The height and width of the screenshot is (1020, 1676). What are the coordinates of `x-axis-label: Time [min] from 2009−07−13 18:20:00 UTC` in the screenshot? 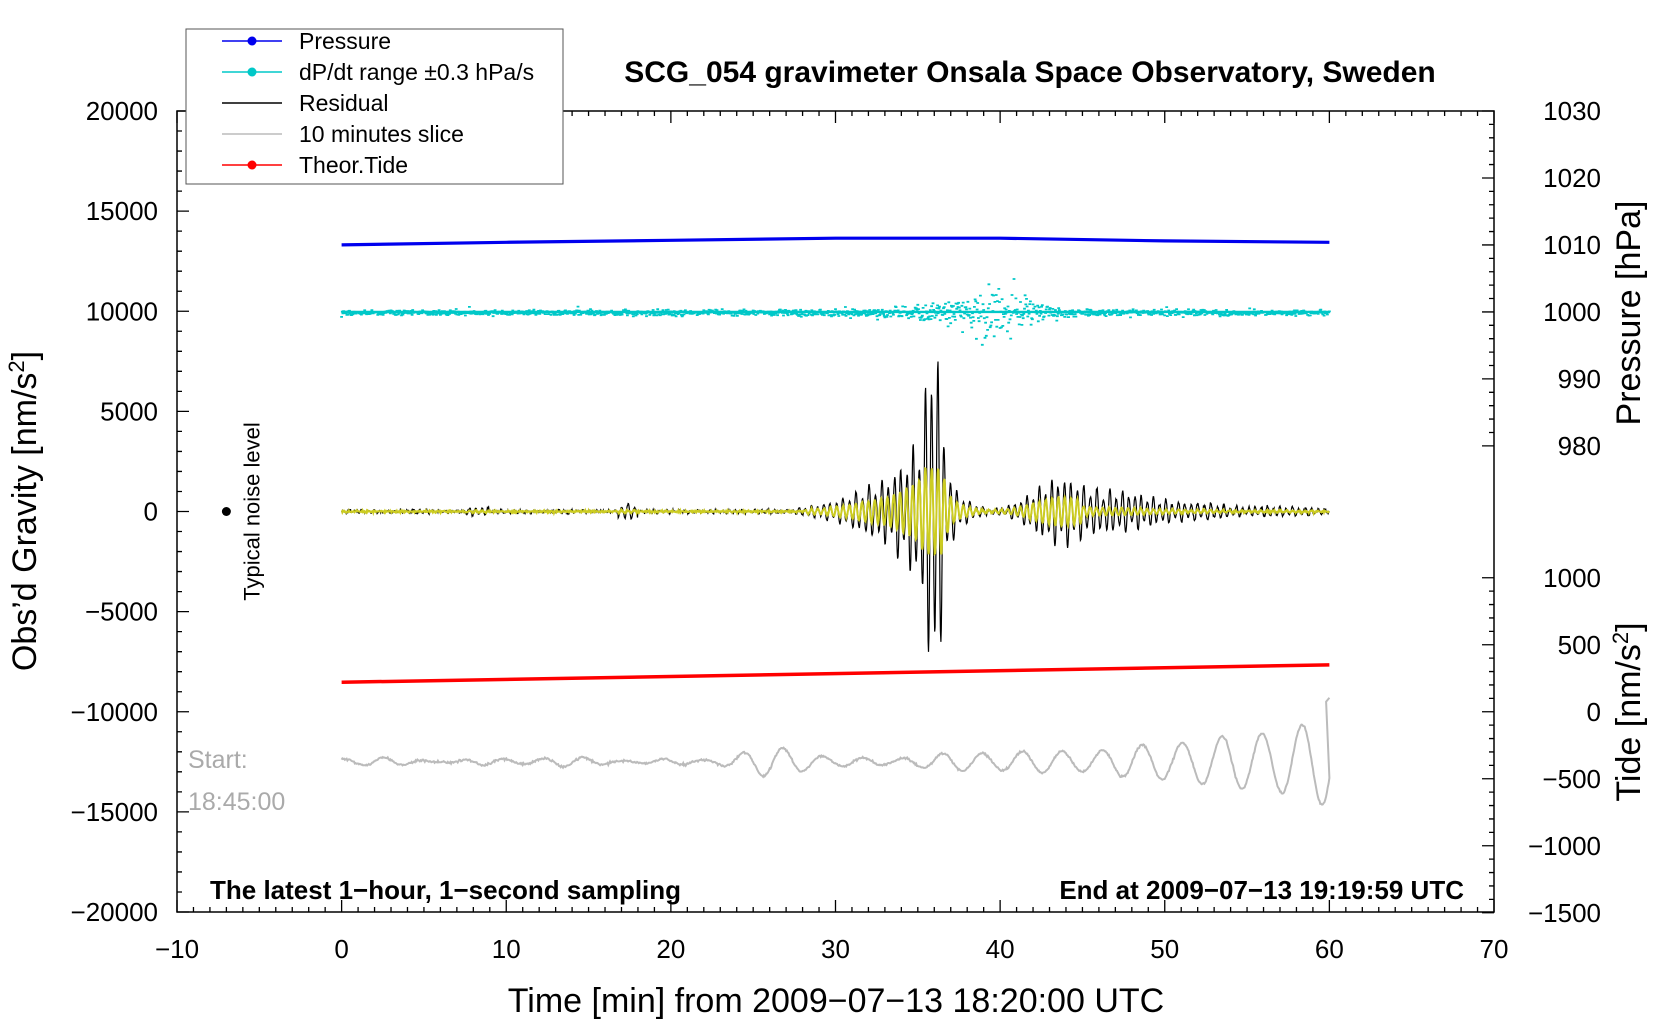 It's located at (836, 1001).